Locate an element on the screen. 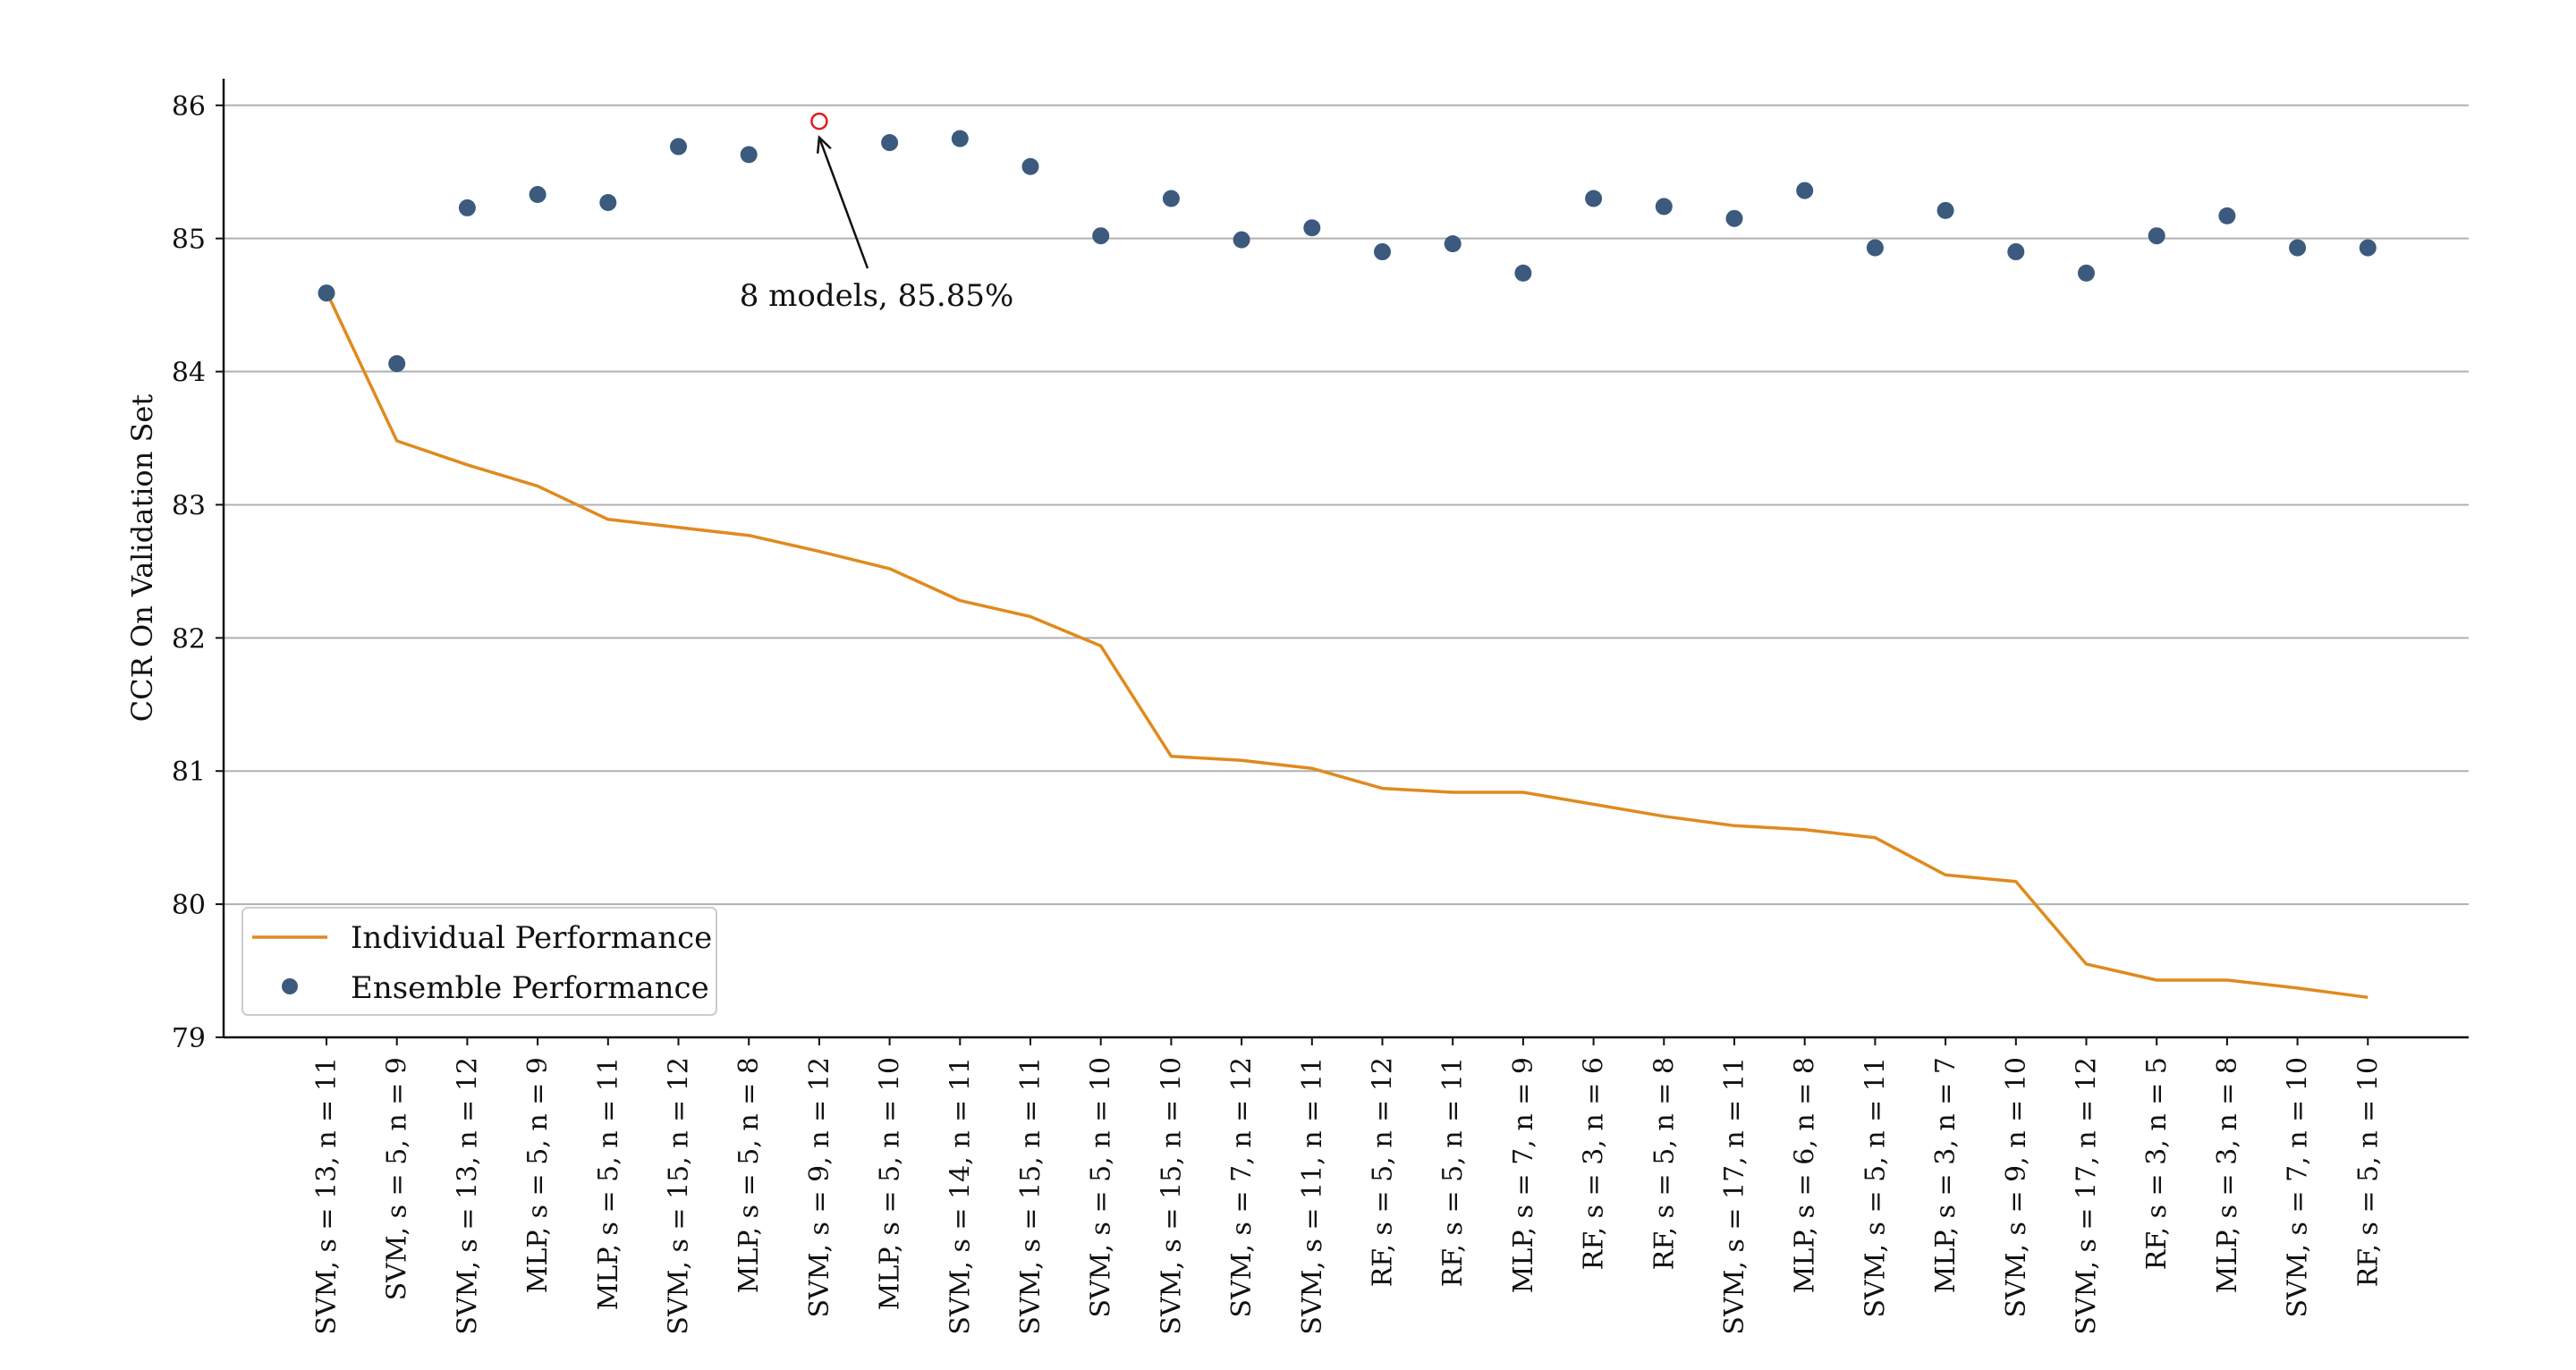 The image size is (2576, 1370). x-tick-label: SVM, s = 5, n = 9 is located at coordinates (397, 1178).